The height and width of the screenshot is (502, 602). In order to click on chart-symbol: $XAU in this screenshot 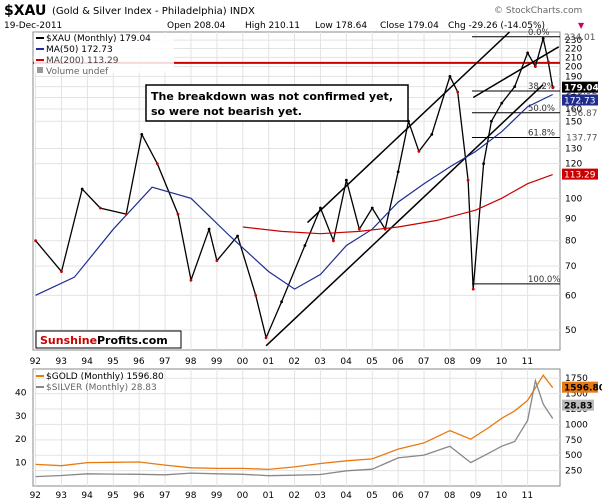, I will do `click(25, 11)`.